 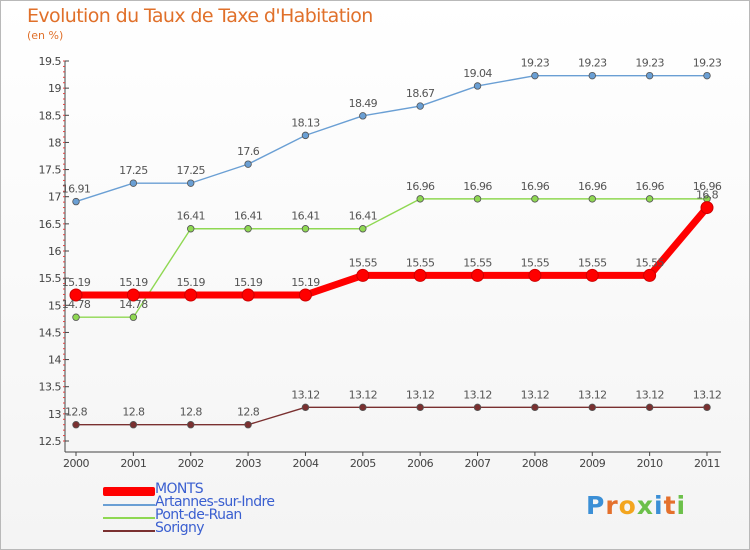 What do you see at coordinates (54, 305) in the screenshot?
I see `y-tick-label: 15` at bounding box center [54, 305].